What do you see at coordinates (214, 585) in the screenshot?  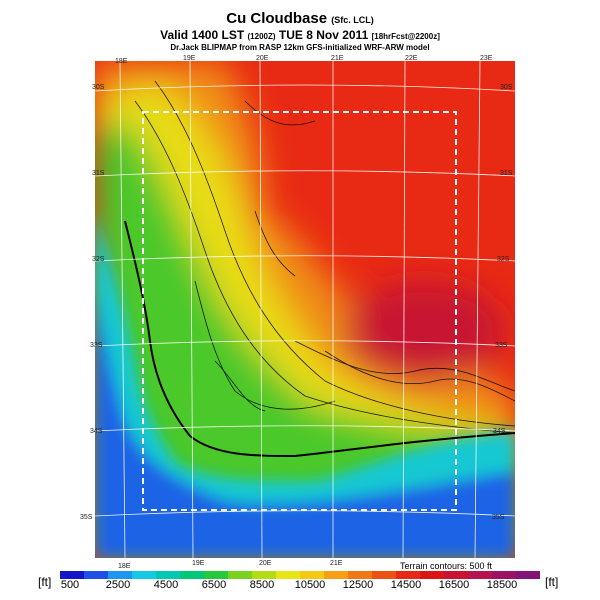 I see `scale-label: 6500` at bounding box center [214, 585].